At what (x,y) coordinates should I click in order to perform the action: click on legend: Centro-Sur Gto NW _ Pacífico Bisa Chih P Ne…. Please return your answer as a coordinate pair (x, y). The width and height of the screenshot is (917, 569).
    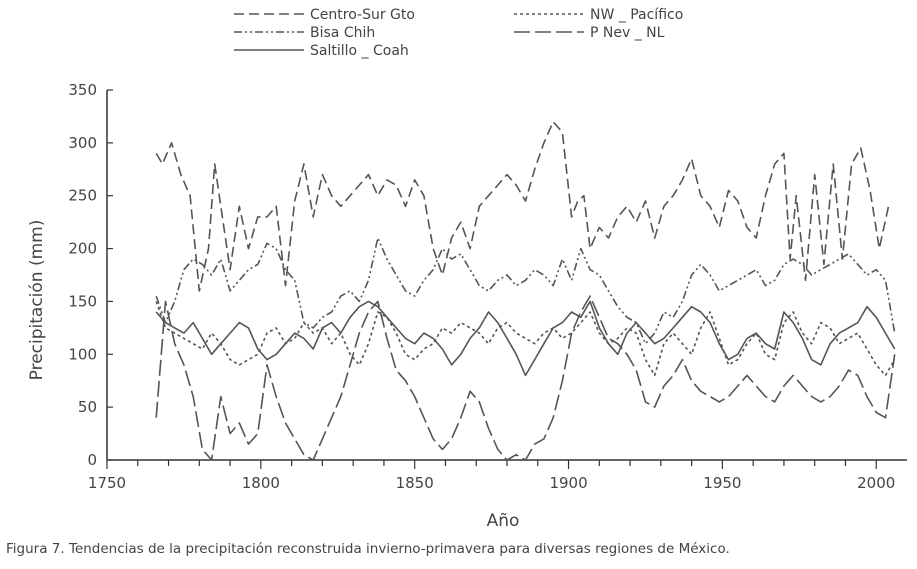
    Looking at the image, I should click on (458, 33).